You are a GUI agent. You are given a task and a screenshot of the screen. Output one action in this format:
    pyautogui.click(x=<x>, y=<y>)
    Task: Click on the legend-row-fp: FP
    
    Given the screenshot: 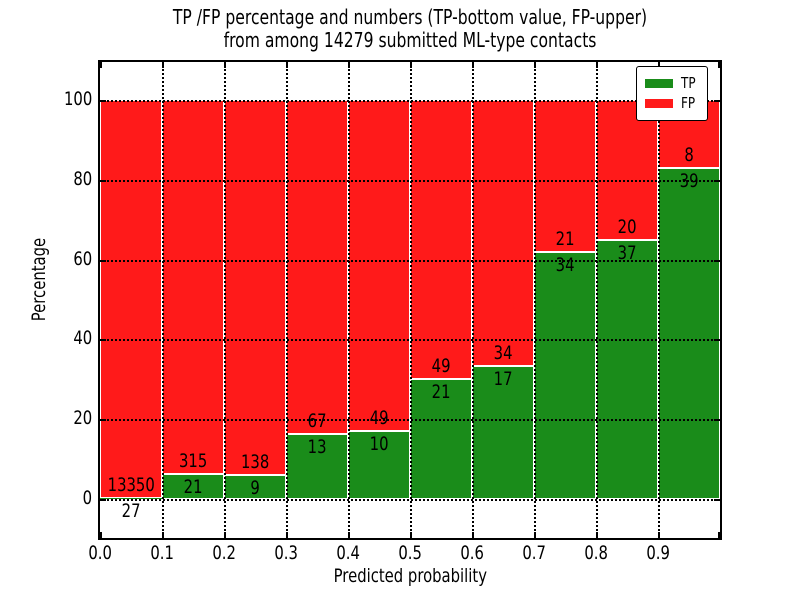 What is the action you would take?
    pyautogui.click(x=671, y=103)
    